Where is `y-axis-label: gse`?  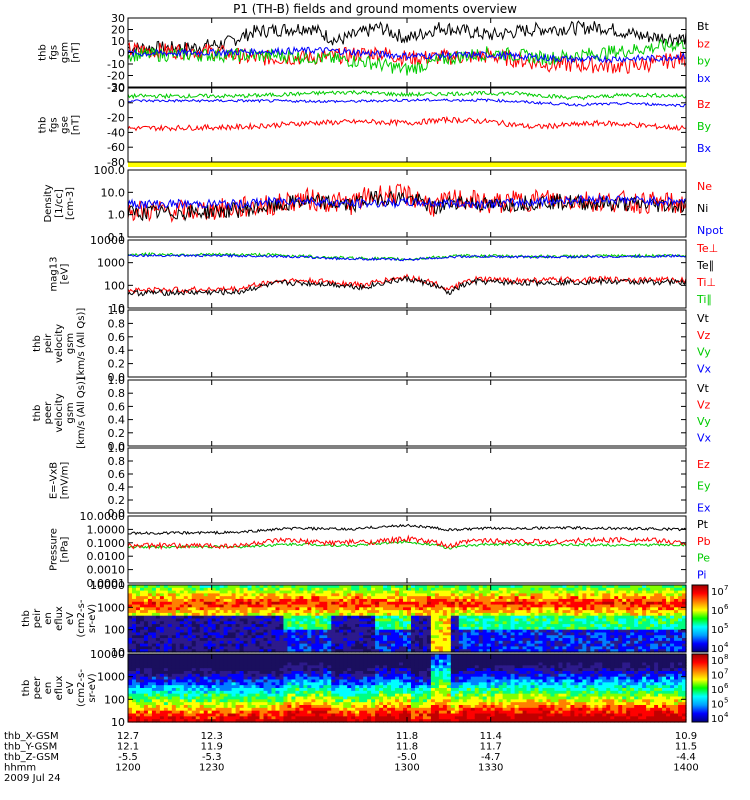
y-axis-label: gse is located at coordinates (65, 125).